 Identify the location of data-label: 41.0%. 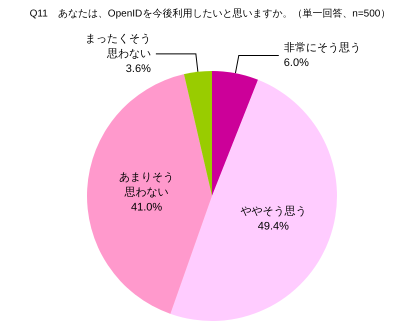
(146, 207).